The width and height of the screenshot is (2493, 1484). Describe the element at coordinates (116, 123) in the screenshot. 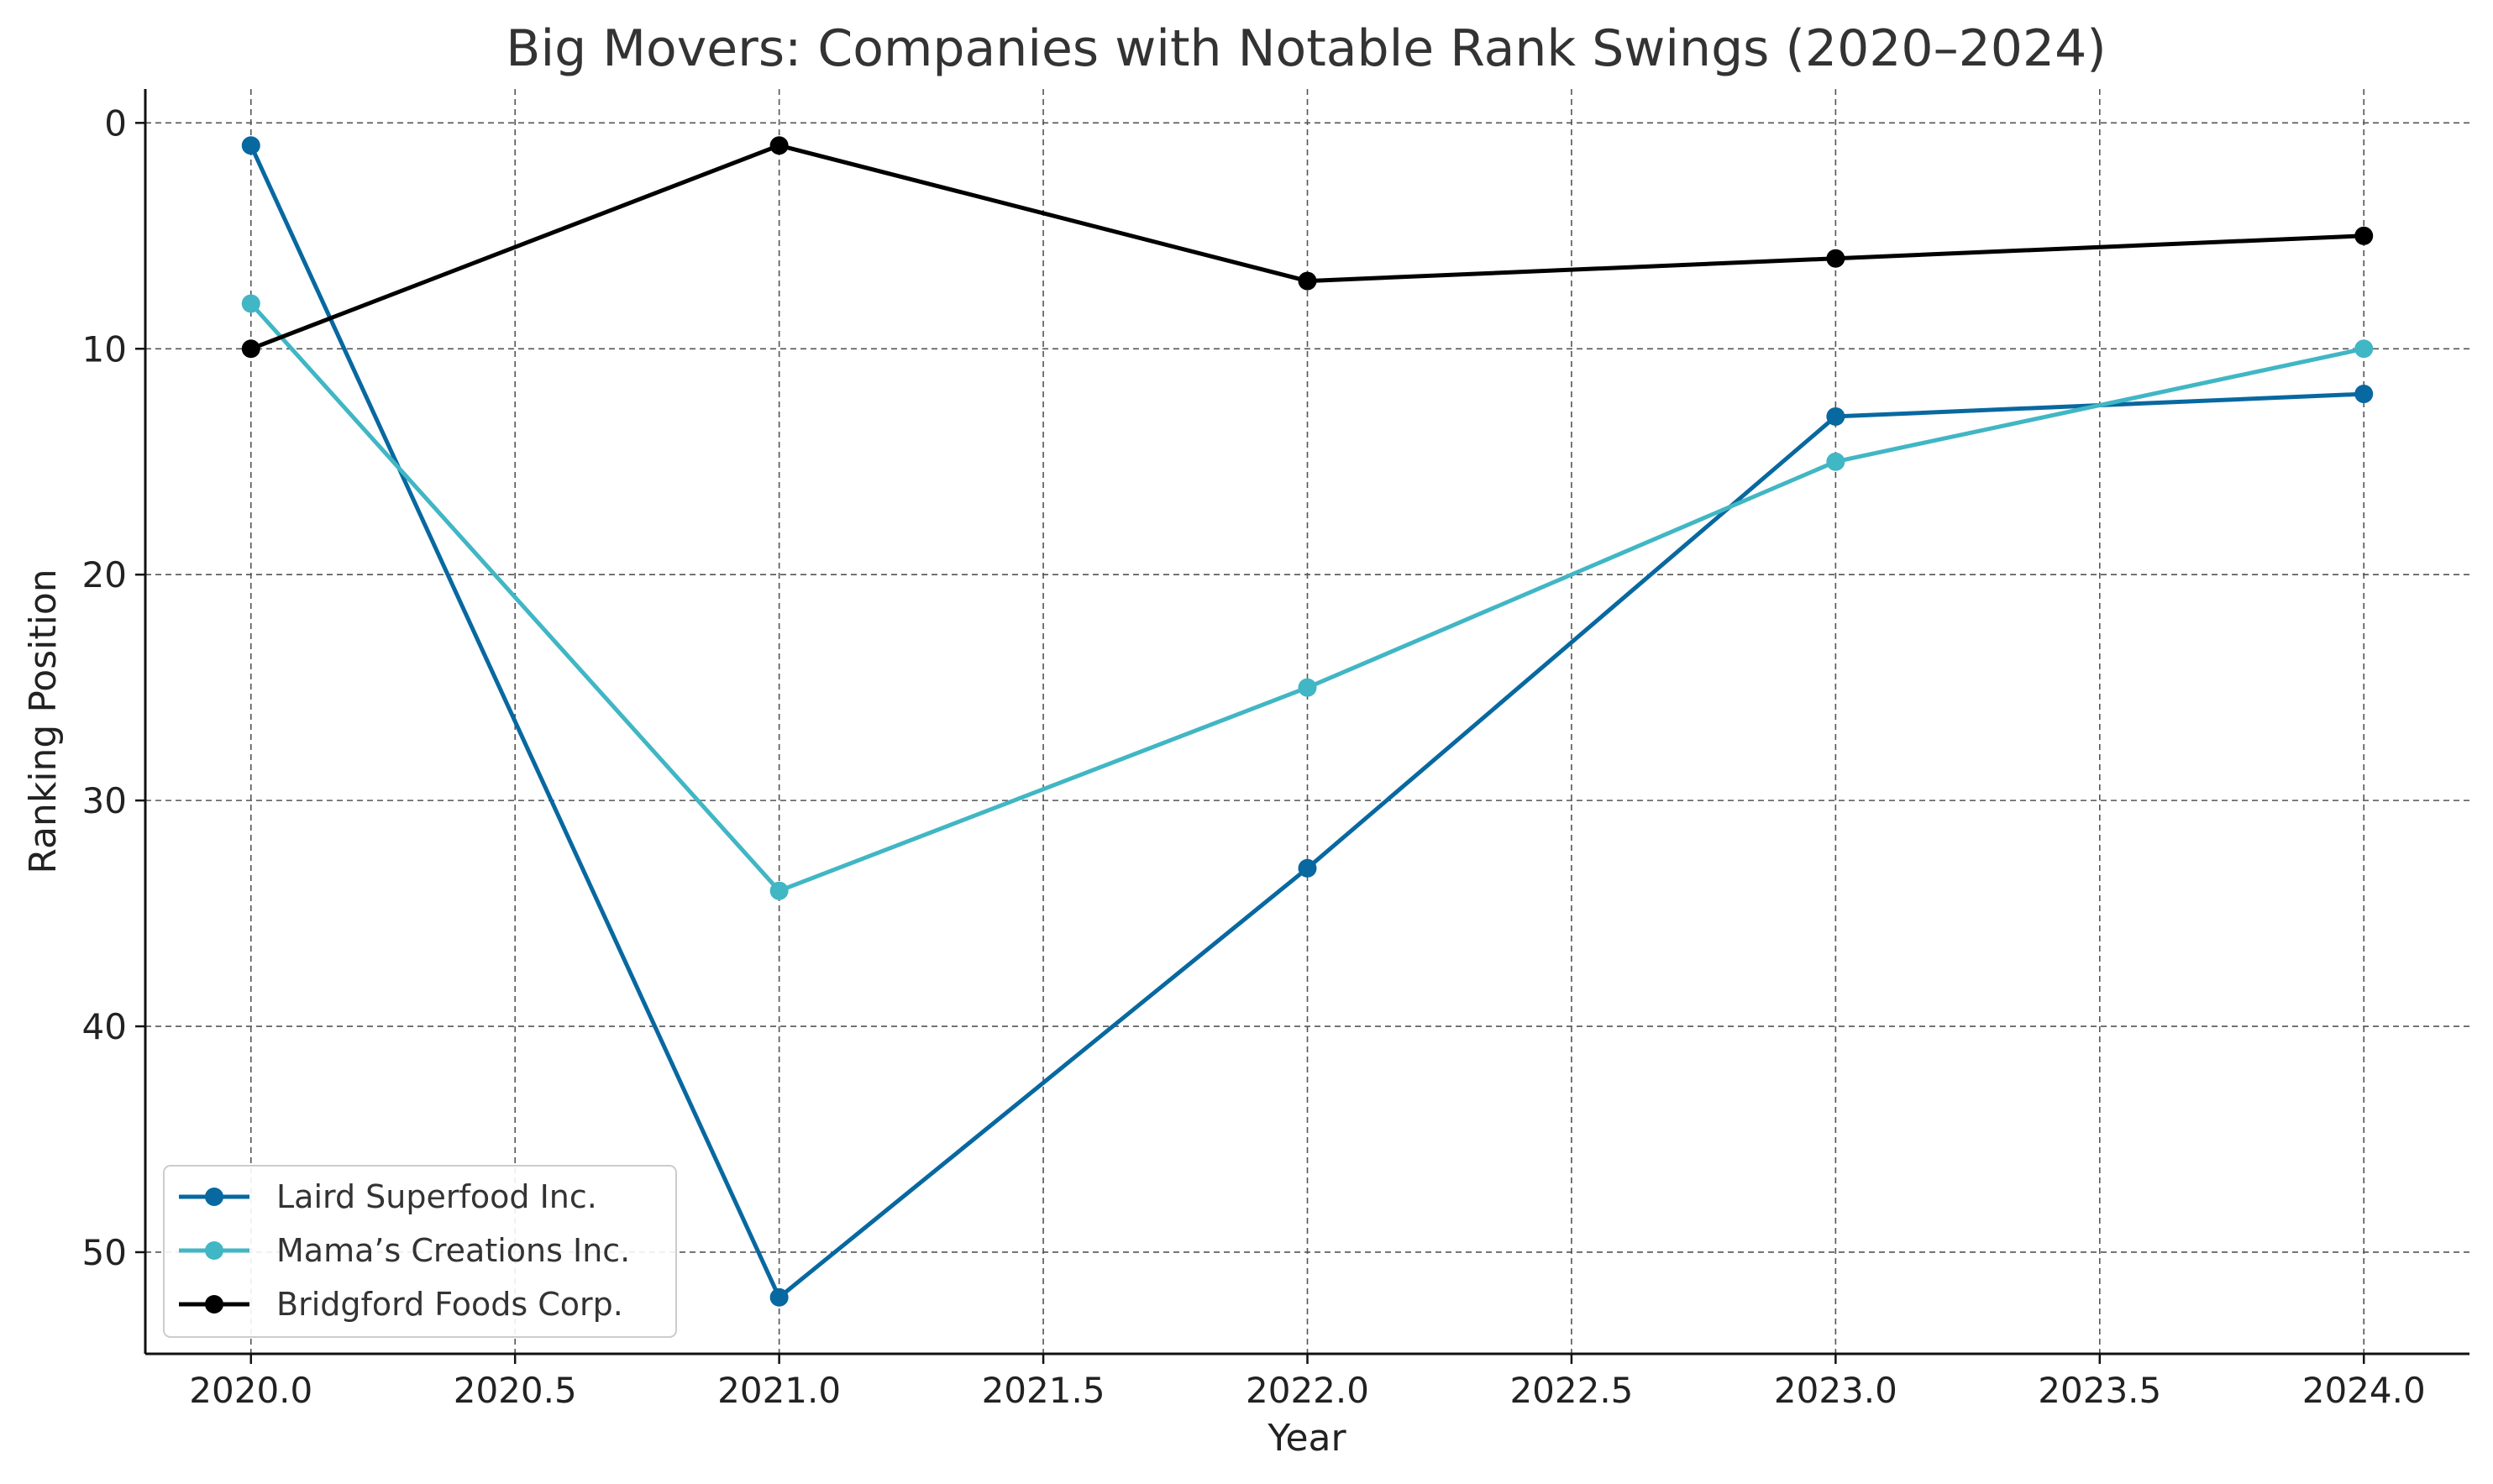

I see `y-tick-label: 0` at that location.